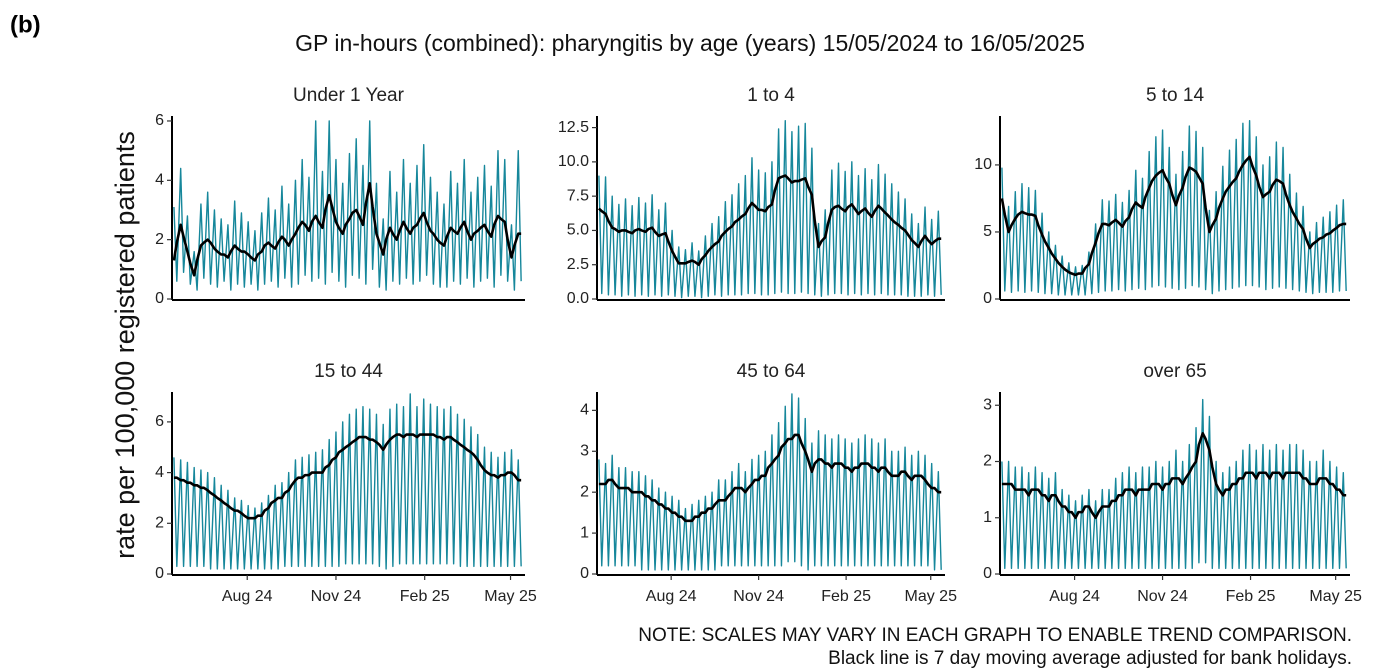 This screenshot has width=1383, height=671. Describe the element at coordinates (983, 164) in the screenshot. I see `y-tick-label: 10` at that location.